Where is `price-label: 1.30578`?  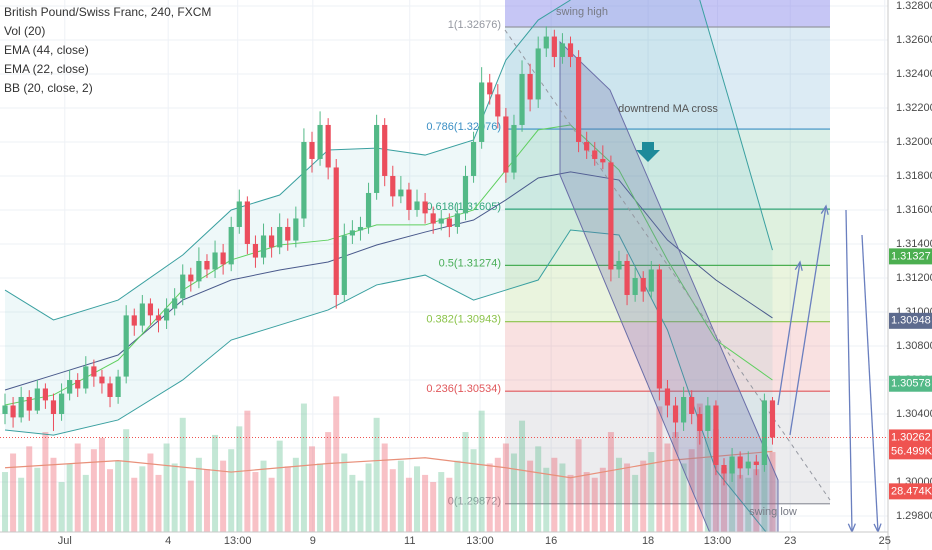
price-label: 1.30578 is located at coordinates (911, 384).